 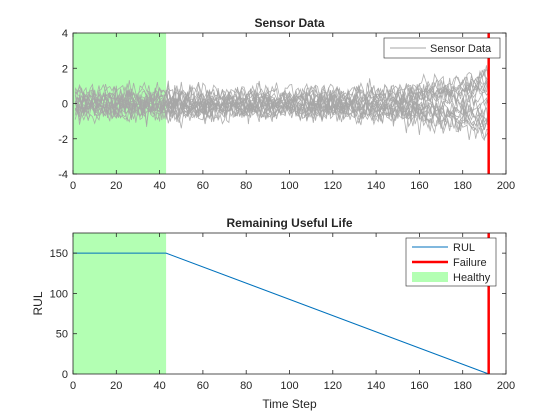 What do you see at coordinates (59, 254) in the screenshot?
I see `y-tick-label: 150` at bounding box center [59, 254].